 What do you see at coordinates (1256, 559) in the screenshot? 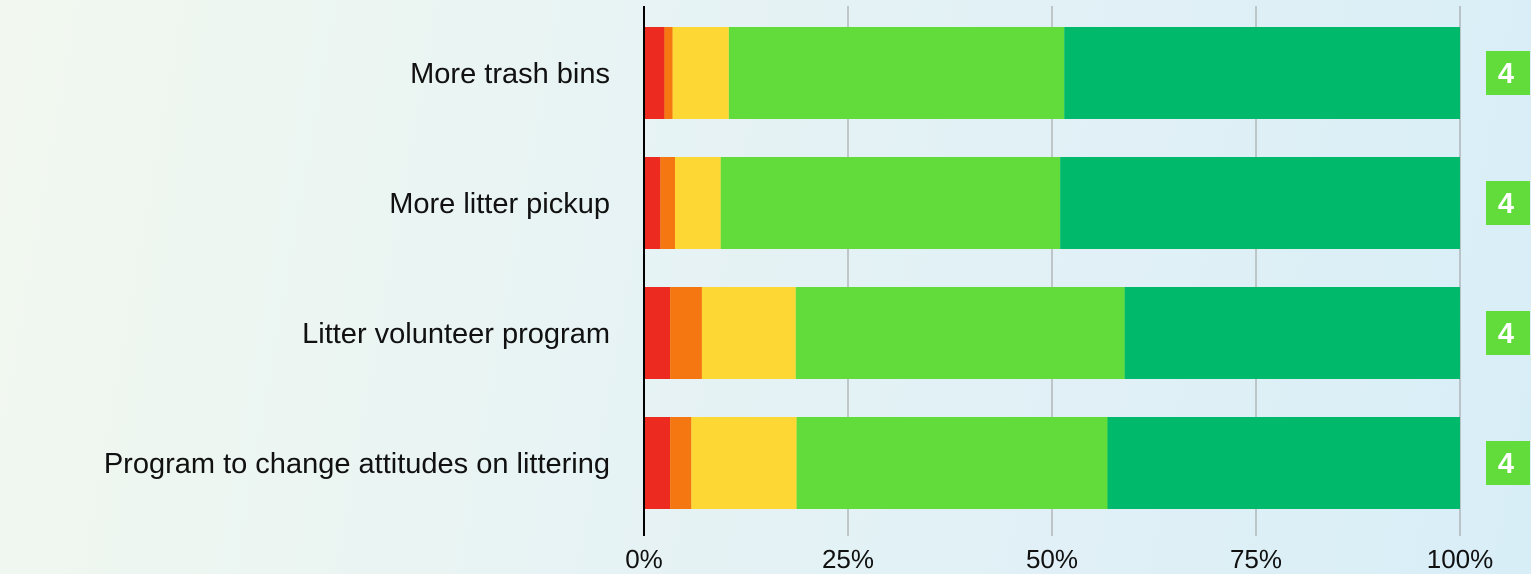
I see `x-tick-label: 75%` at bounding box center [1256, 559].